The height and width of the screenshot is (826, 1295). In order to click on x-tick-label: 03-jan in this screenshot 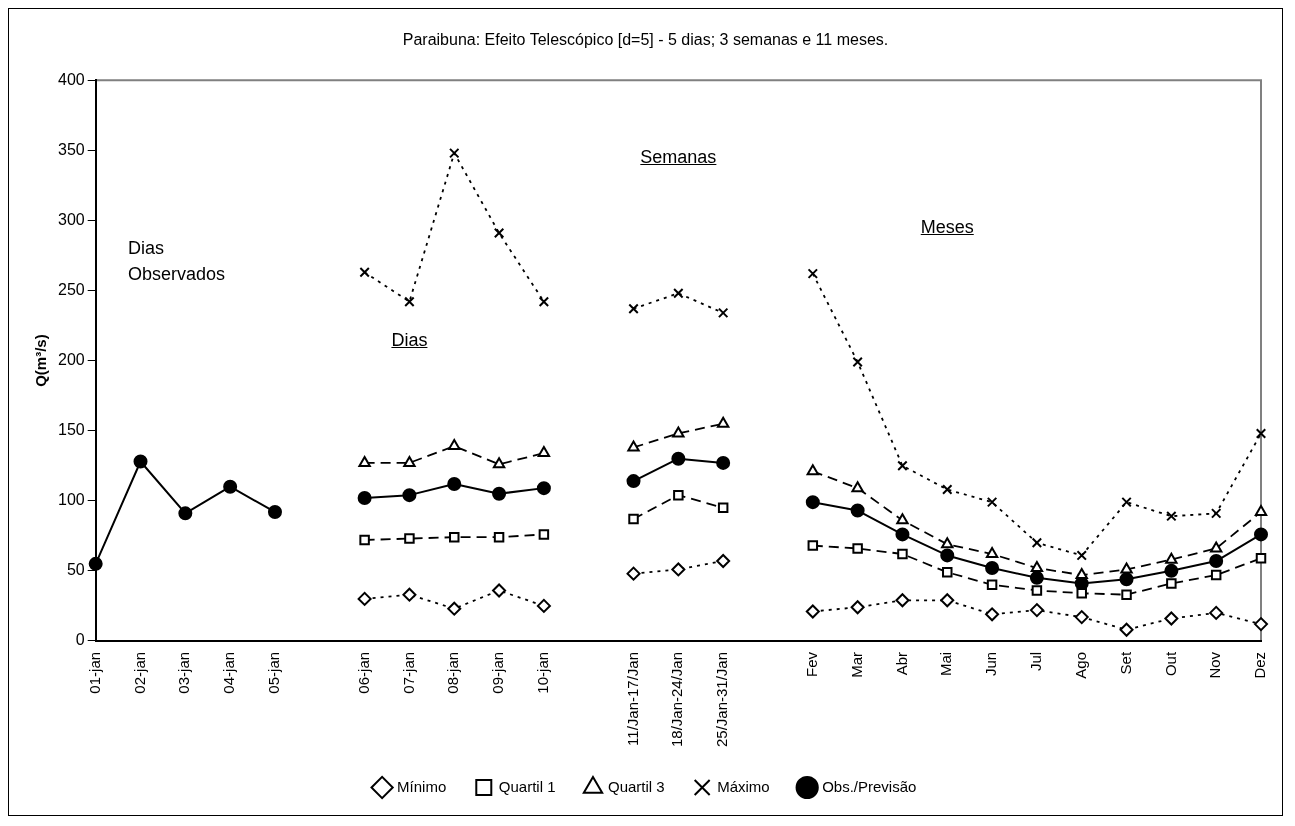, I will do `click(184, 672)`.